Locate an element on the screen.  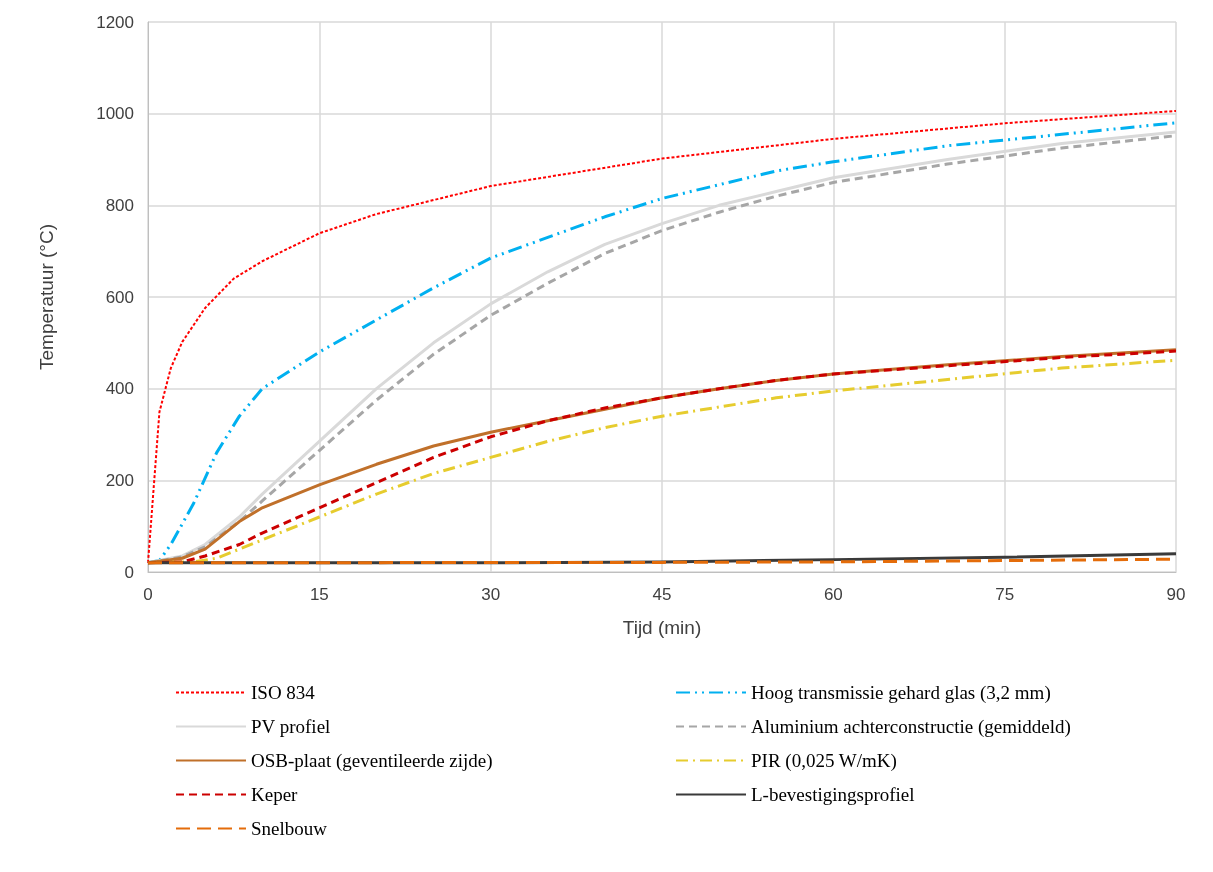
legend-label: Snelbouw is located at coordinates (289, 828).